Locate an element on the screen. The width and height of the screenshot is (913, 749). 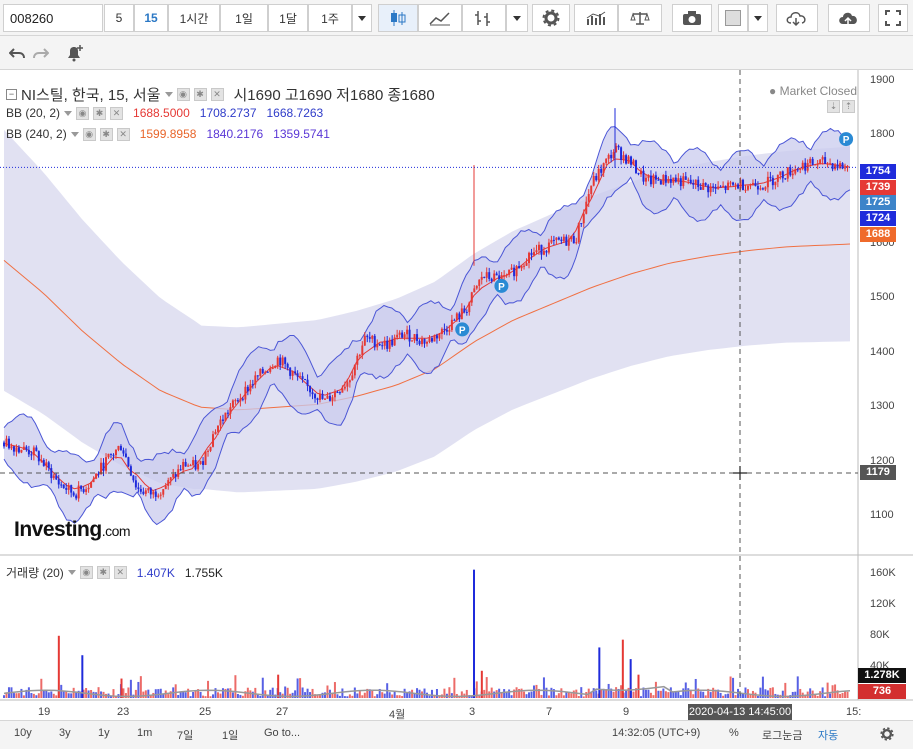
interval-1h-button: 1시간 is located at coordinates (194, 18).